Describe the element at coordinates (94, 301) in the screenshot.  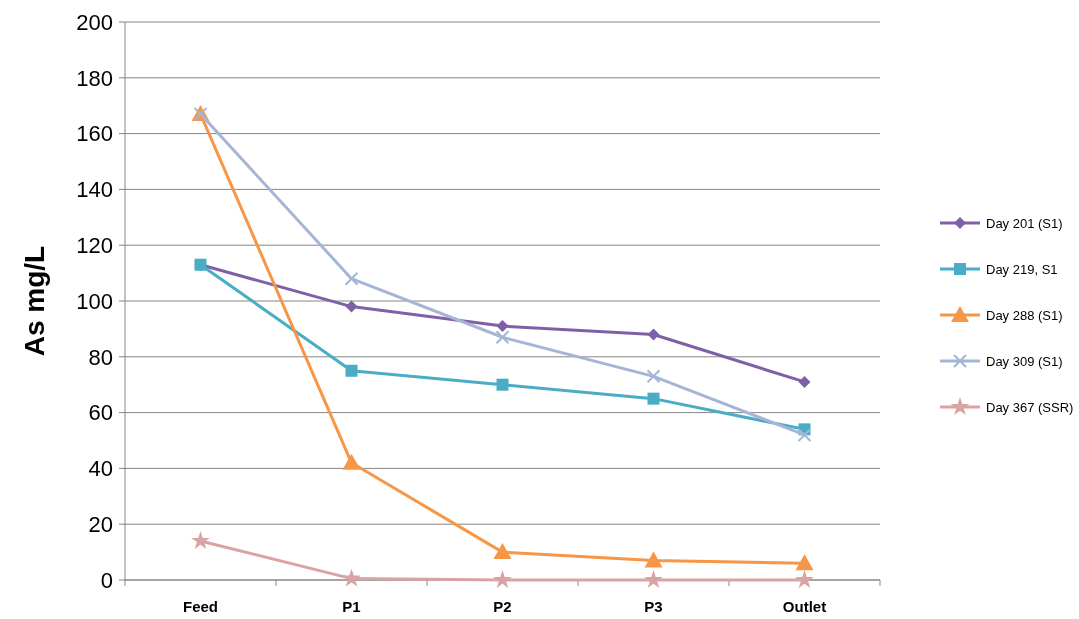
I see `y-tick-label: 100` at that location.